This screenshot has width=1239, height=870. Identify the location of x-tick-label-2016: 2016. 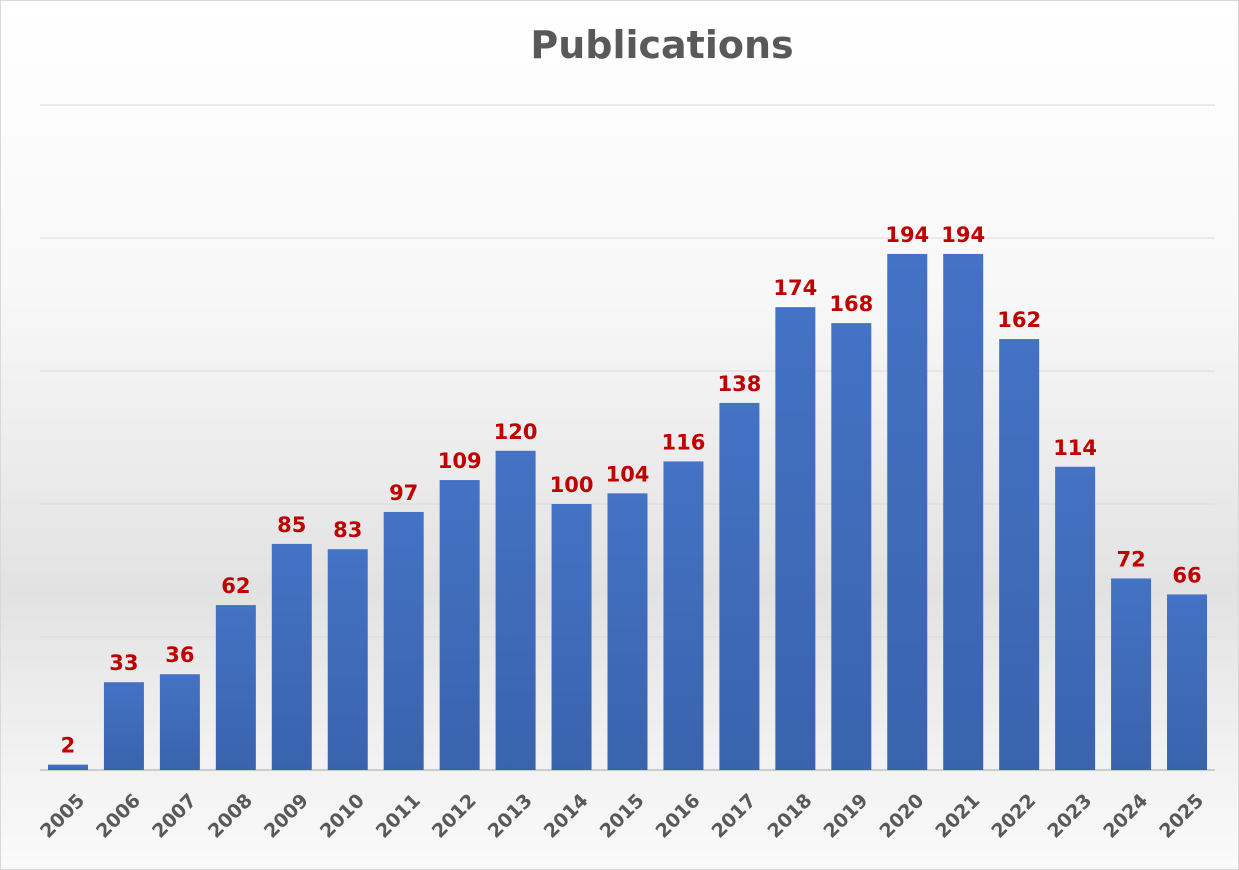
(678, 816).